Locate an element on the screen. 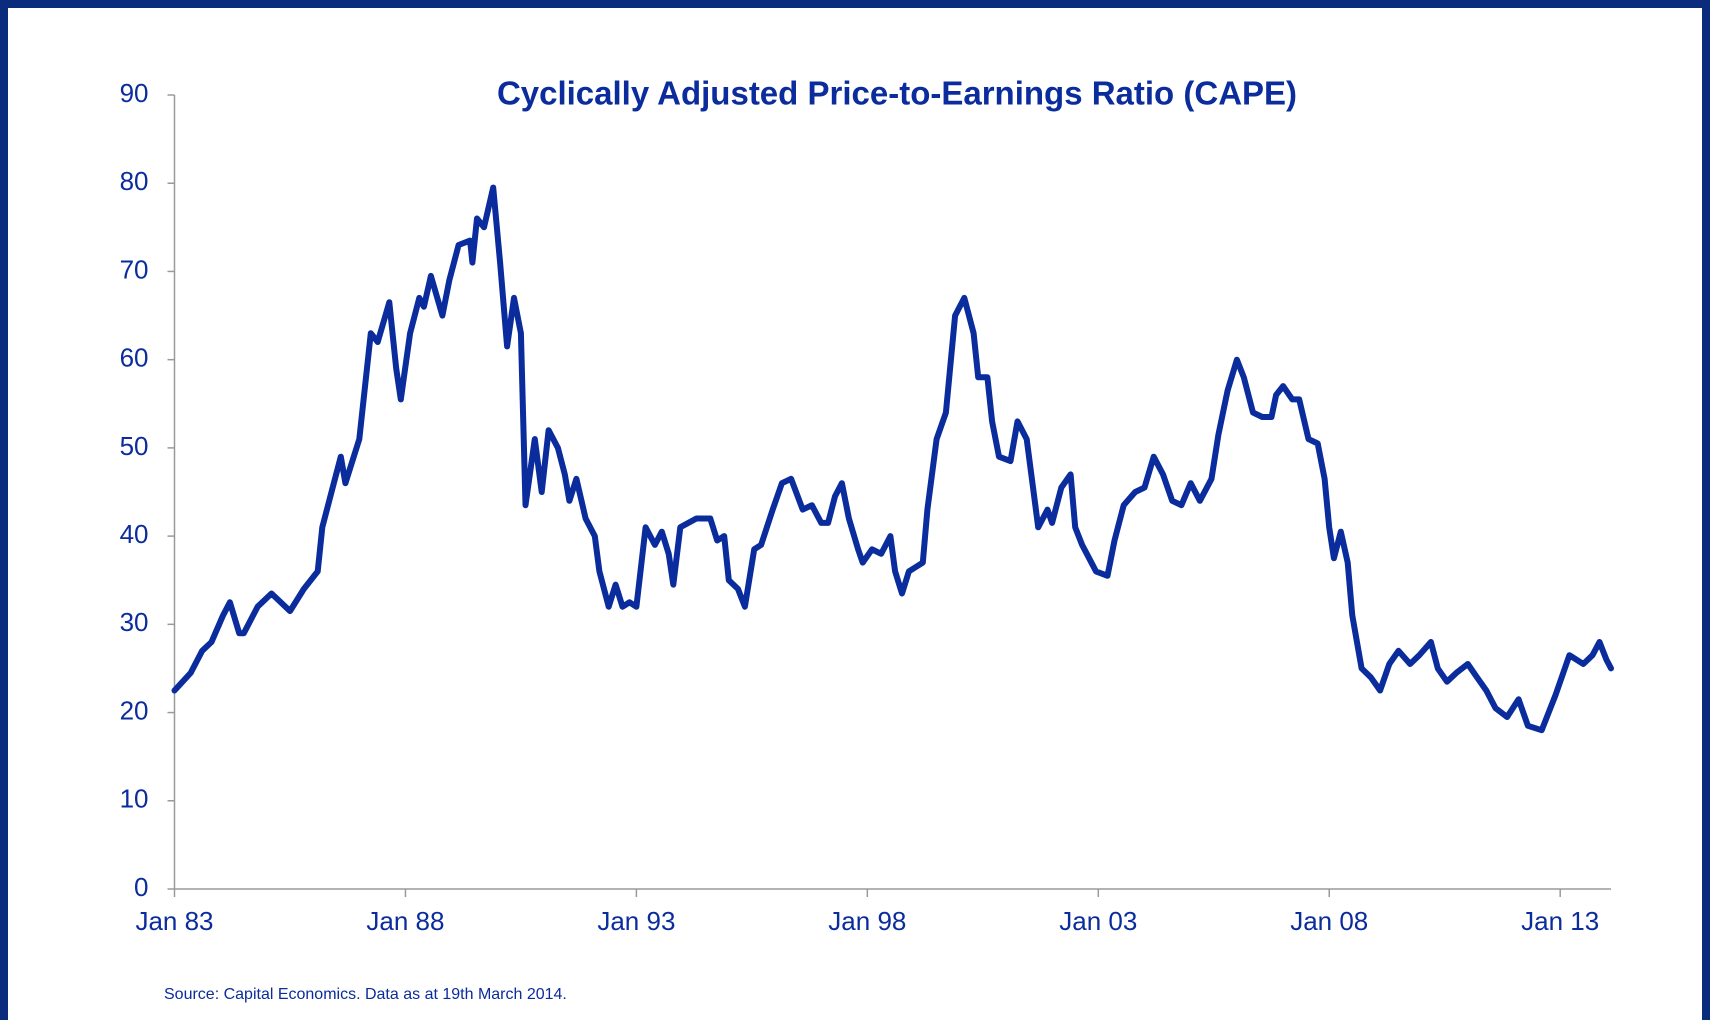 Image resolution: width=1710 pixels, height=1025 pixels. y-tick-label: 90 is located at coordinates (134, 93).